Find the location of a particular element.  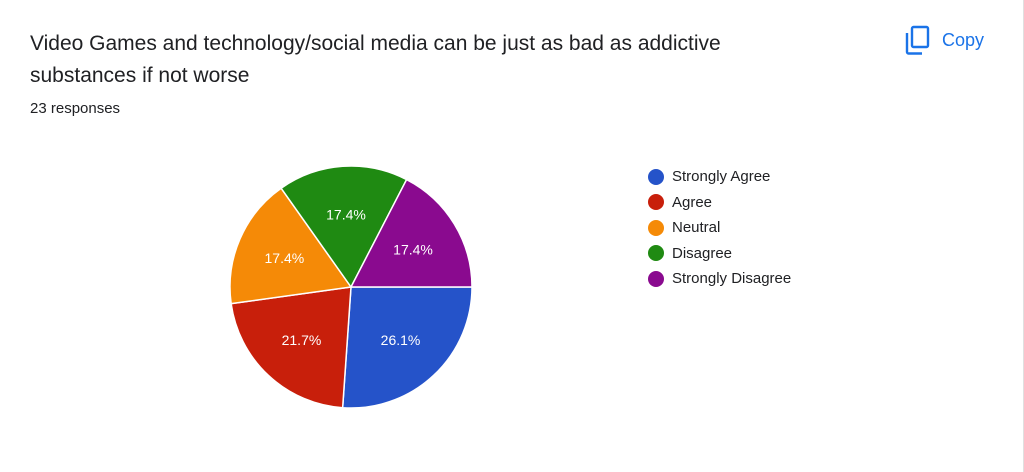

legend-label: Agree is located at coordinates (692, 202).